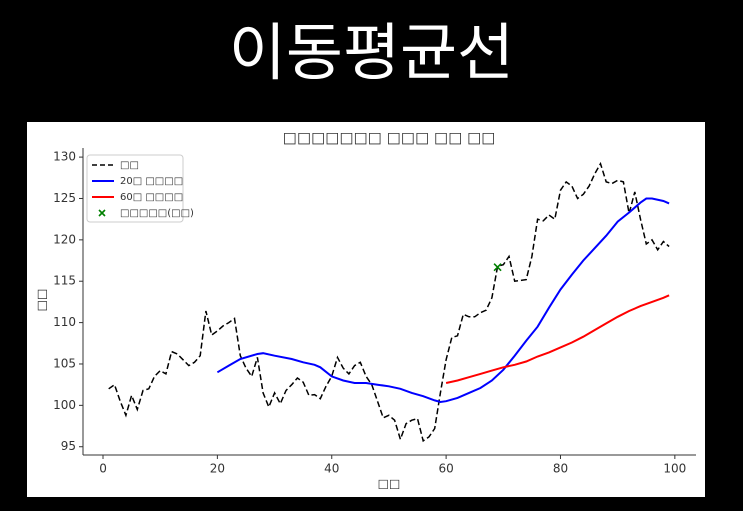 This screenshot has width=743, height=511. Describe the element at coordinates (64, 281) in the screenshot. I see `y-tick-label: 115` at that location.